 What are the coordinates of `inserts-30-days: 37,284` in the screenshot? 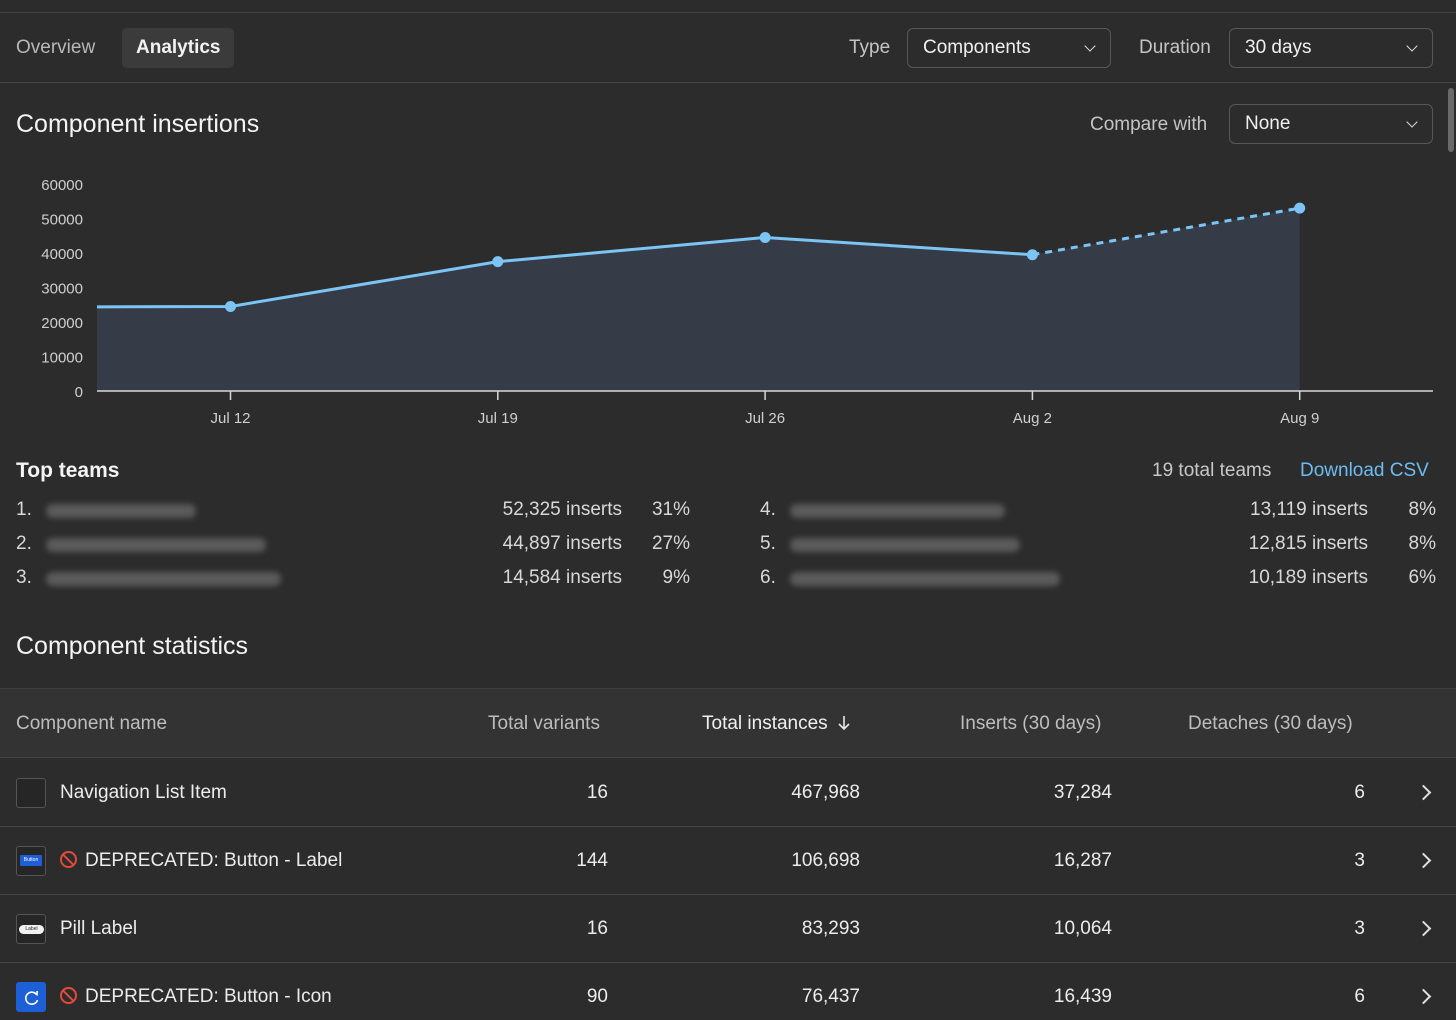 It's located at (1082, 792).